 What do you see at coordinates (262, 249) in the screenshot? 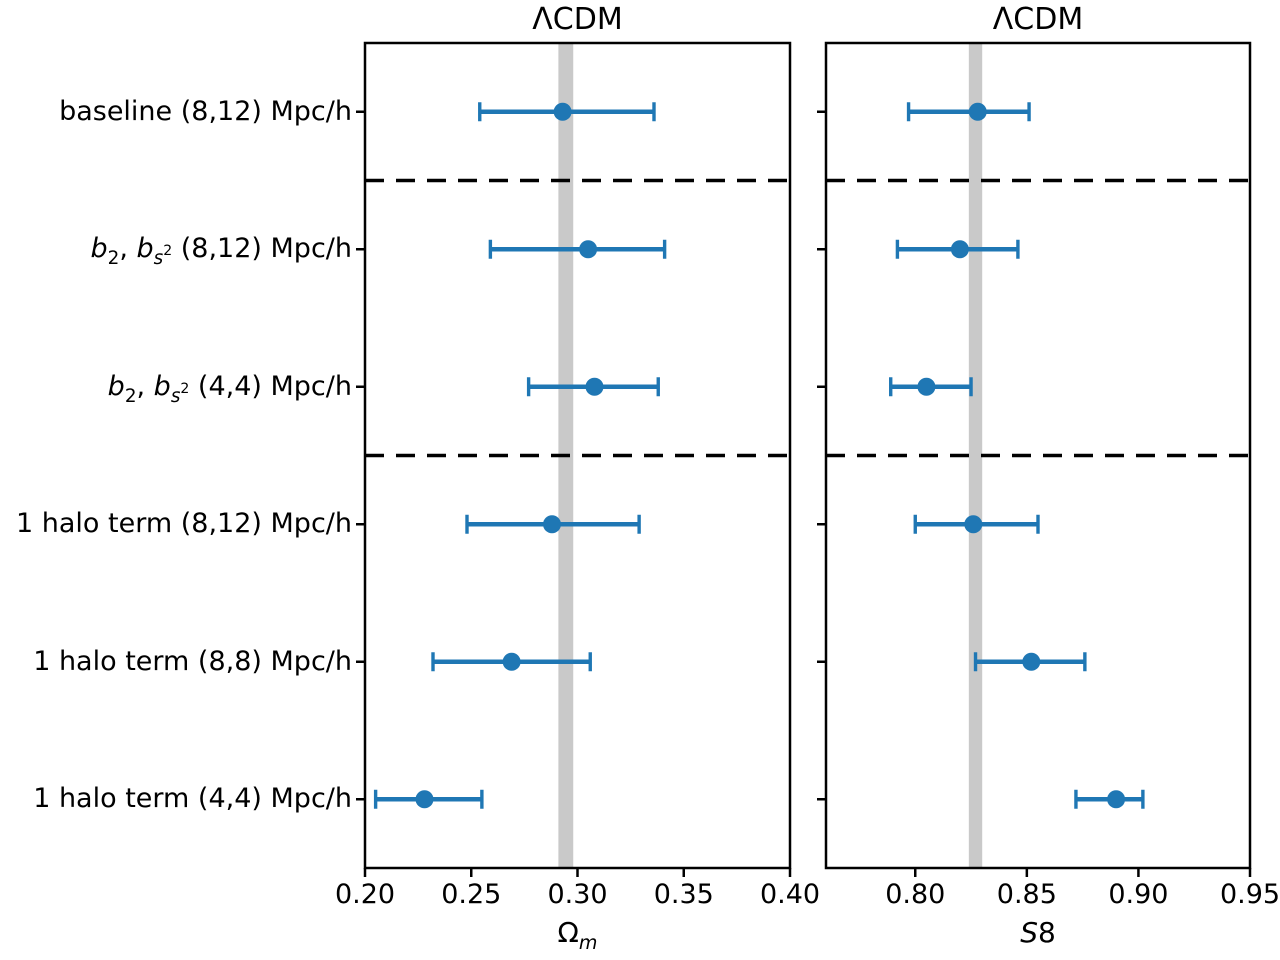
I see `label-segment: (8,12) Mpc/h` at bounding box center [262, 249].